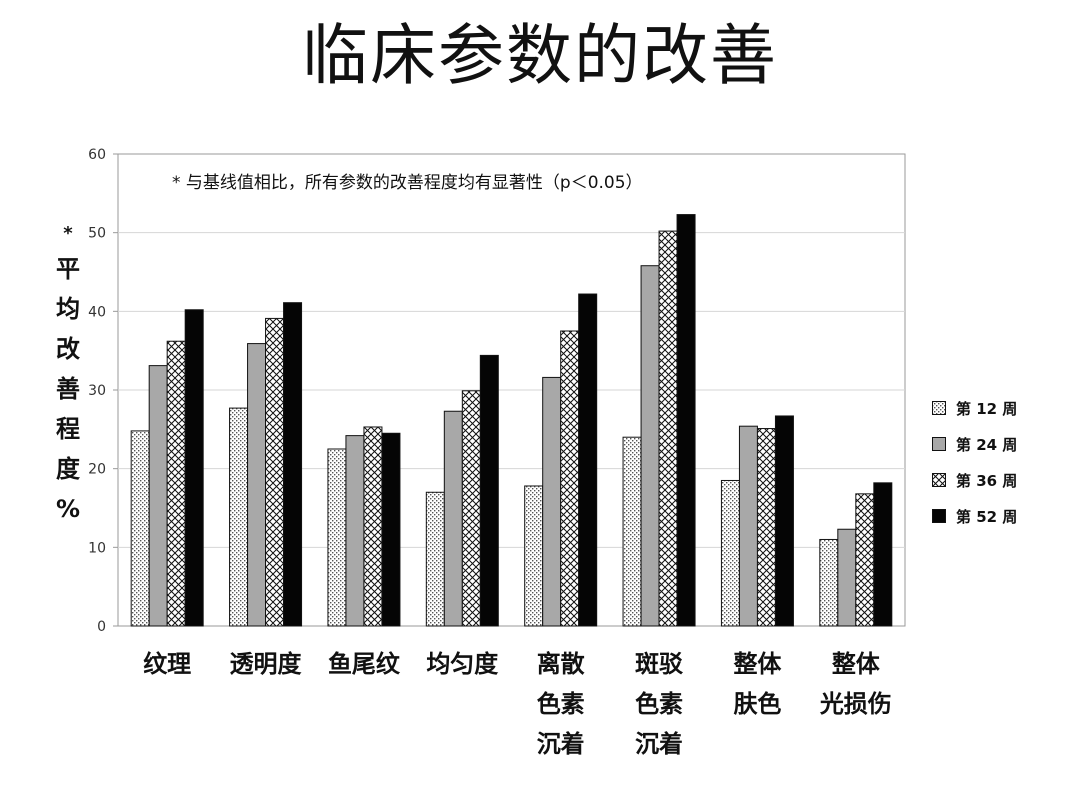  I want to click on legend-label: 第 12 周, so click(987, 408).